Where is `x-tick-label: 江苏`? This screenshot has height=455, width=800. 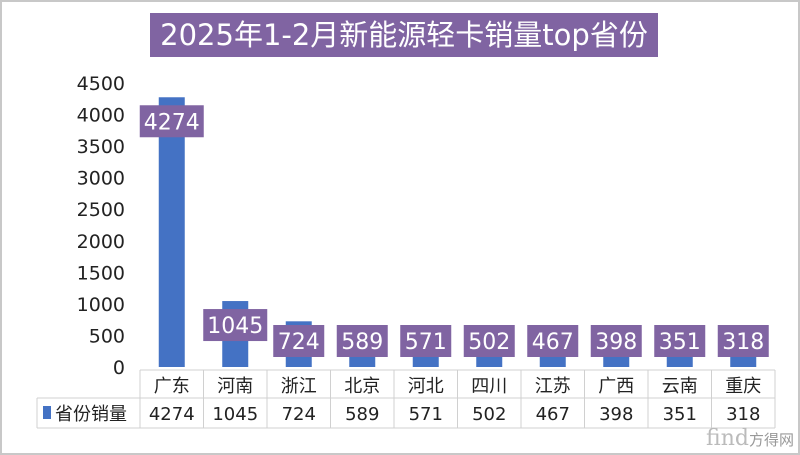 x-tick-label: 江苏 is located at coordinates (553, 386).